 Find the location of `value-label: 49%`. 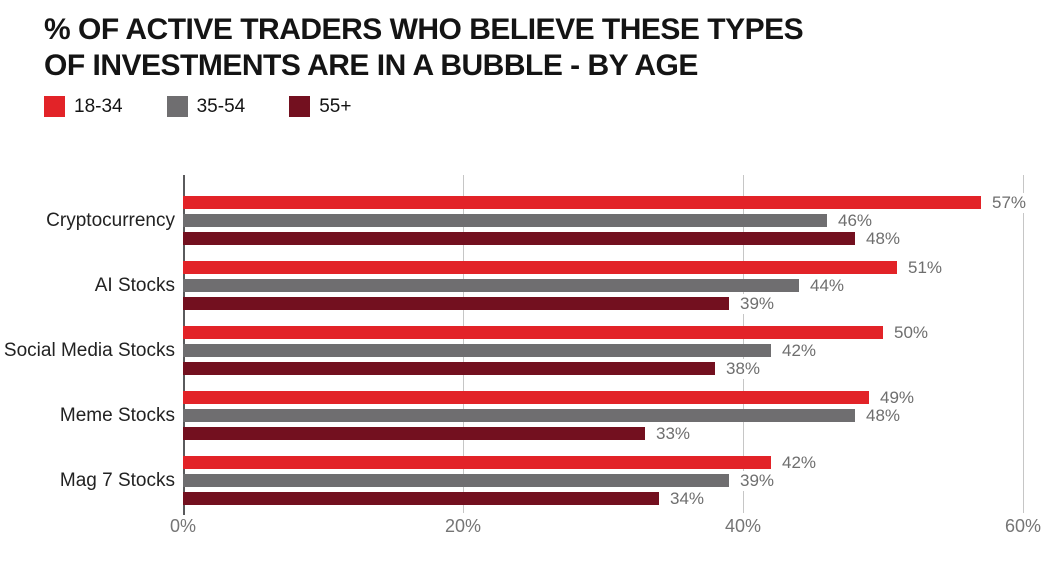

value-label: 49% is located at coordinates (897, 397).